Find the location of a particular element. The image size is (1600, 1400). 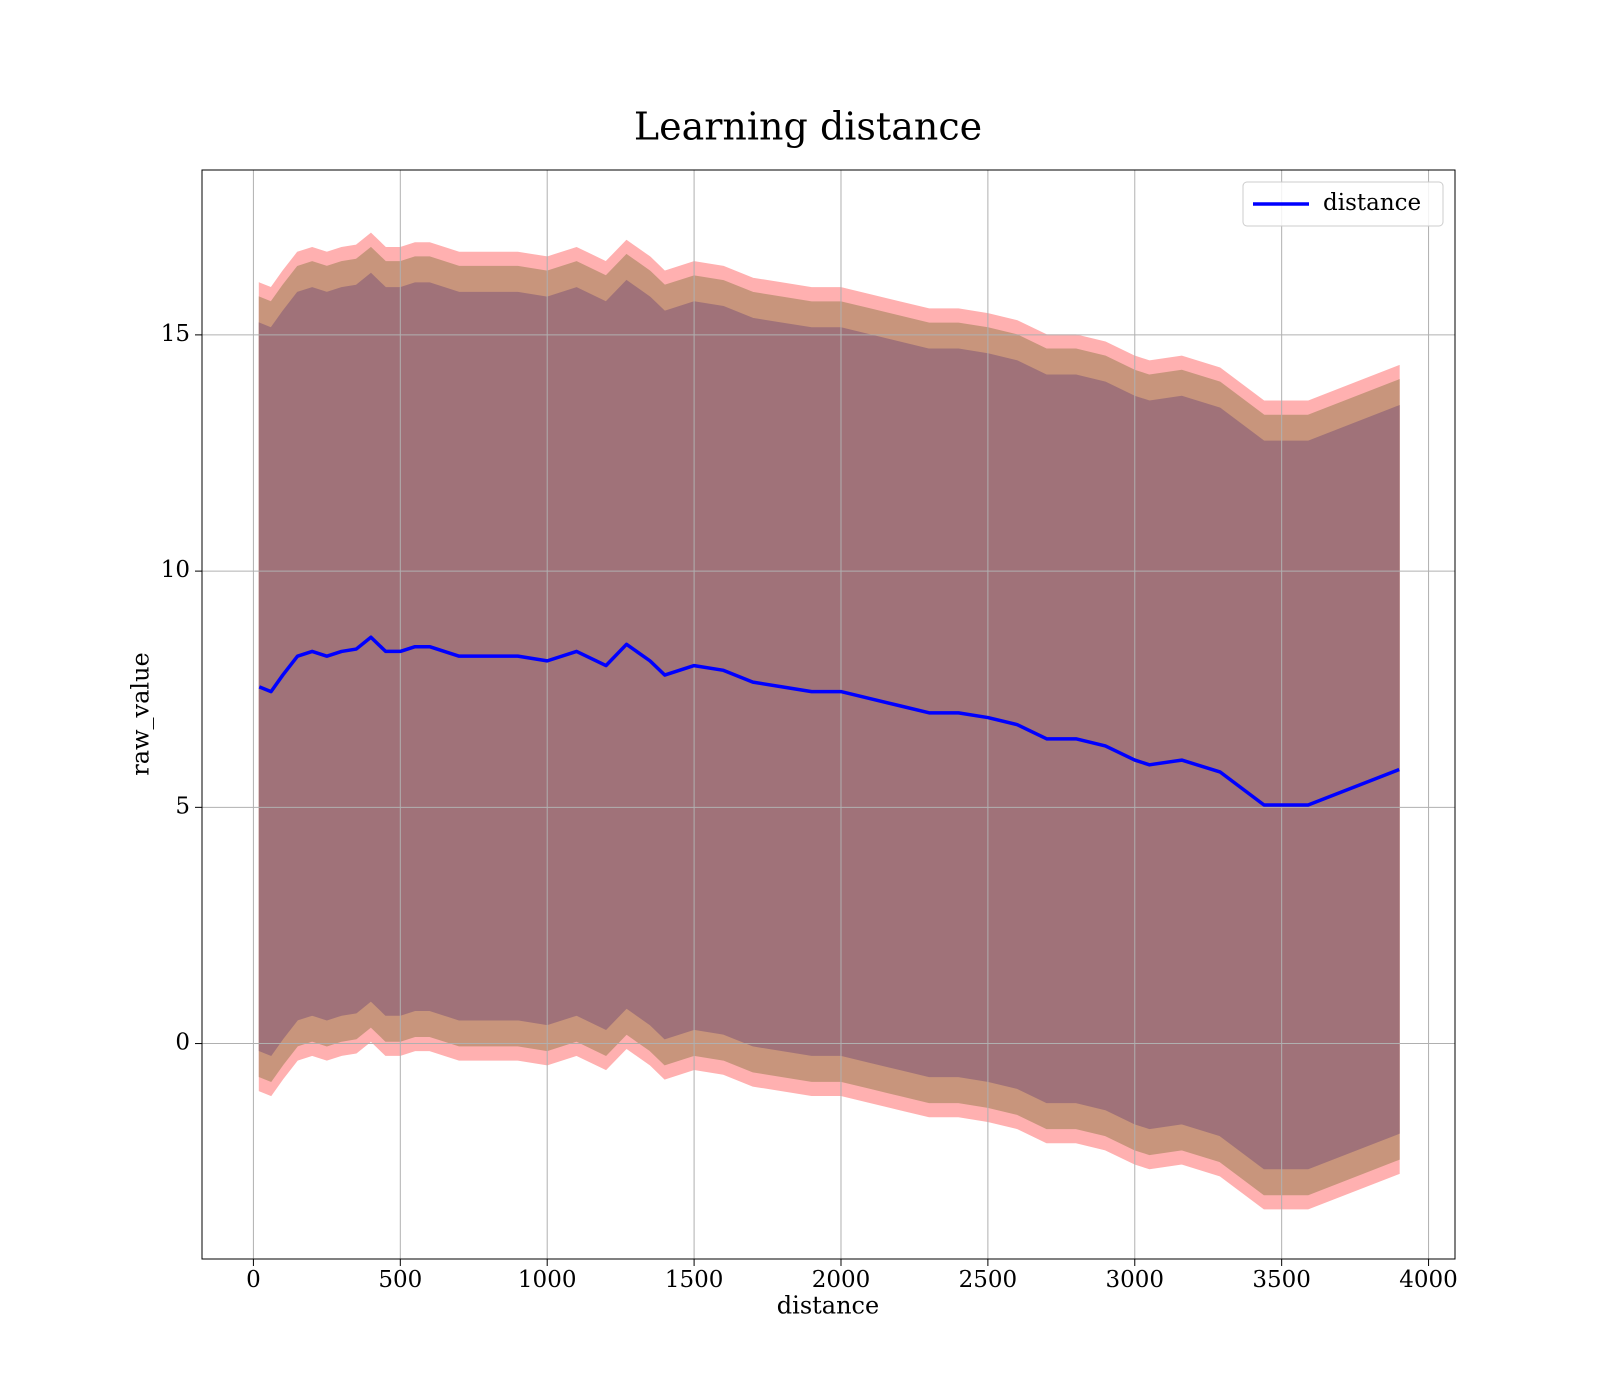

x-tick-label: 2000 is located at coordinates (841, 1280).